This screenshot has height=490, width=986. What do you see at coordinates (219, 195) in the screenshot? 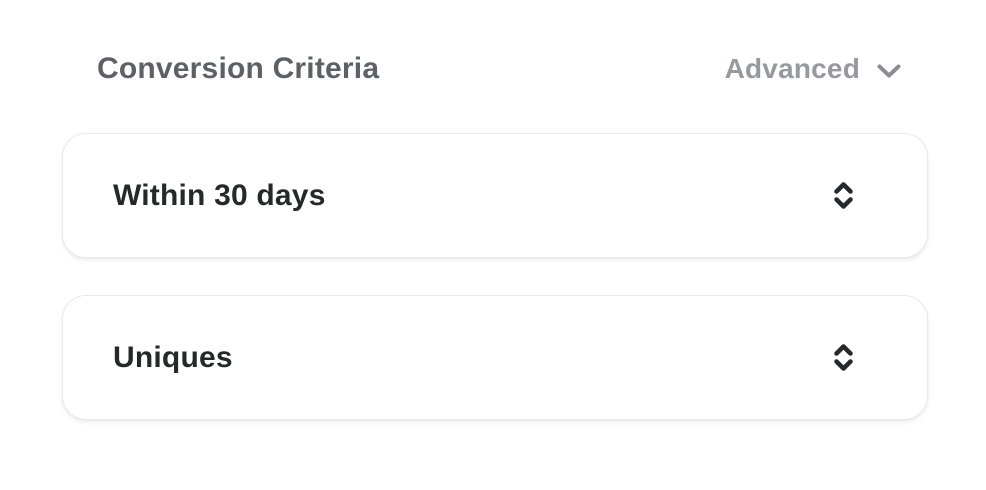
I see `select-conversion-window-value: Within 30 days` at bounding box center [219, 195].